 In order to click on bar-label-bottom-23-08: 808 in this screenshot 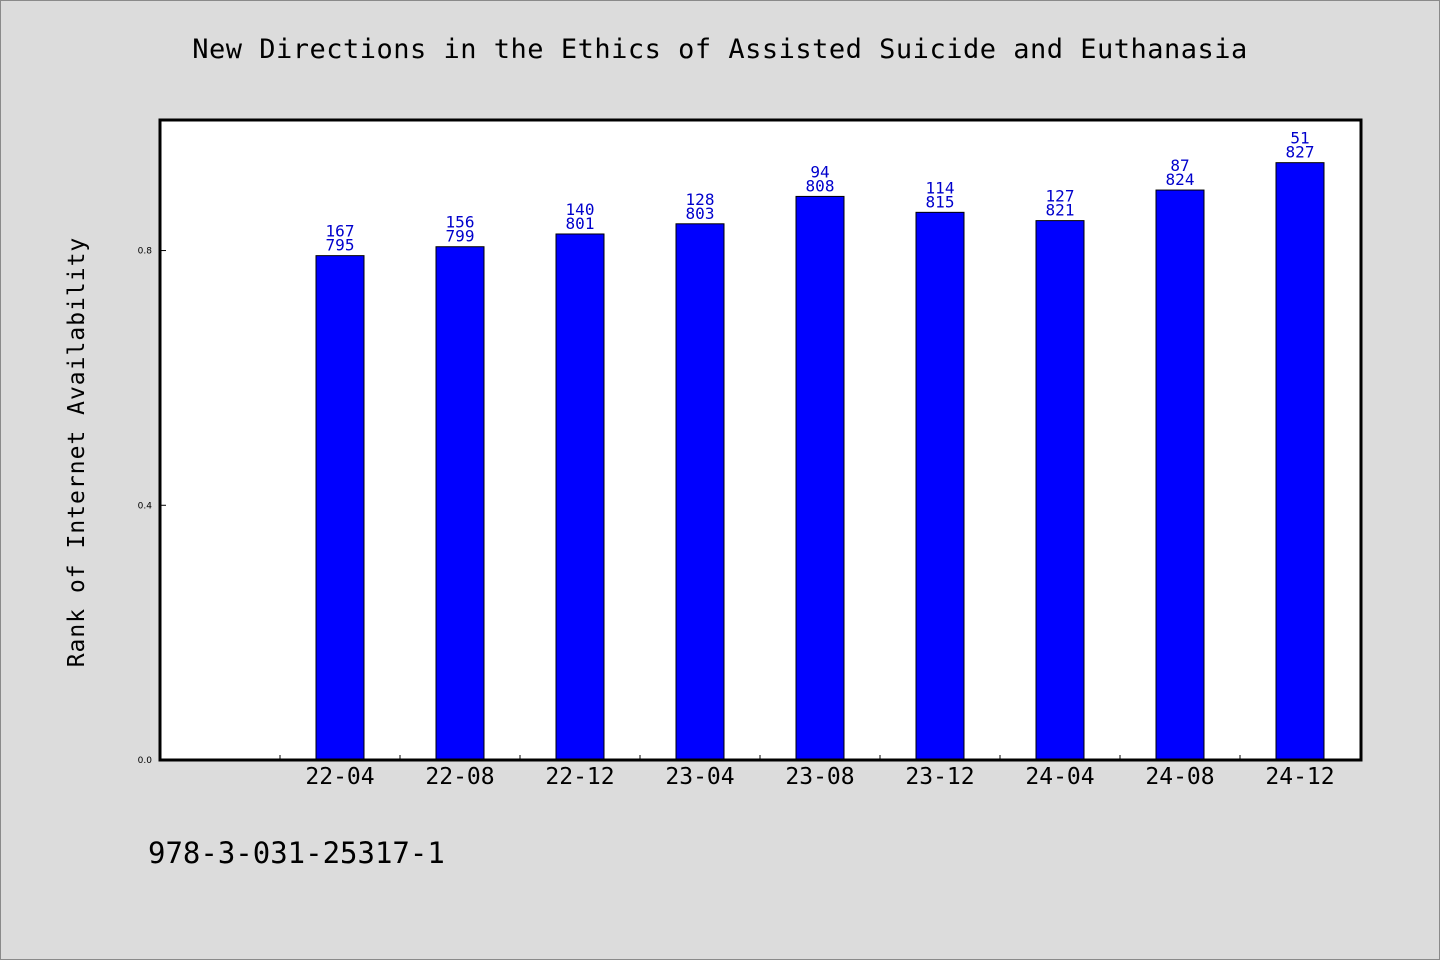, I will do `click(820, 185)`.